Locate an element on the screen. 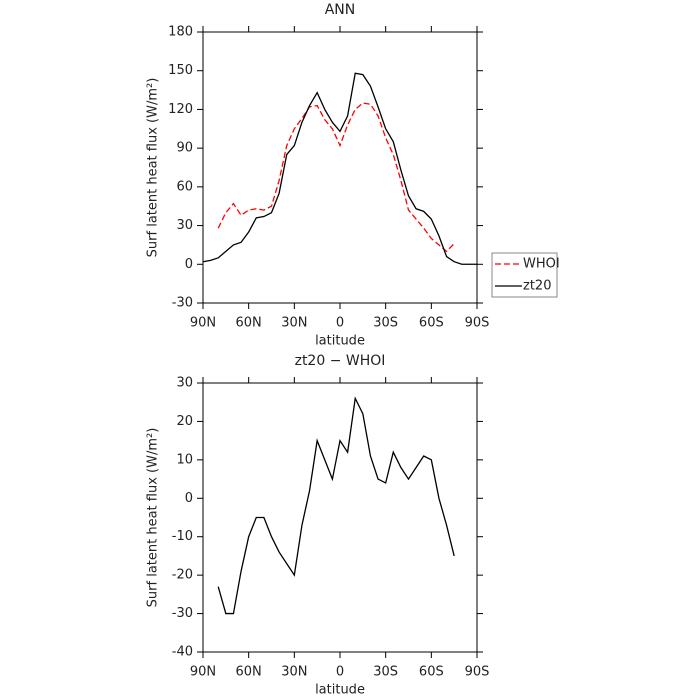 The image size is (700, 700). legend-label: zt20 is located at coordinates (537, 286).